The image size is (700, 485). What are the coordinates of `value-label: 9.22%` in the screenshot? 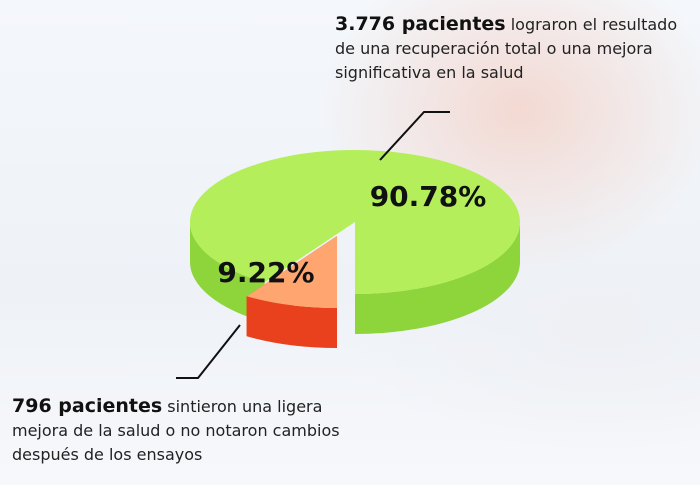 It's located at (265, 272).